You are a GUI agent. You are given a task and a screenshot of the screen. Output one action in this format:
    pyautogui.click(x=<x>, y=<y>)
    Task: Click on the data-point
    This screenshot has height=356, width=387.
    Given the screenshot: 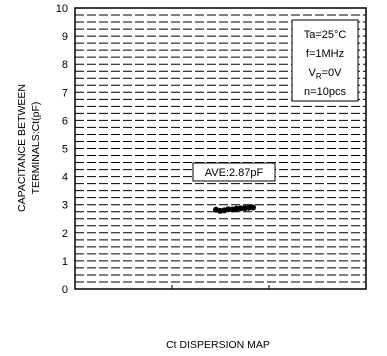 What is the action you would take?
    pyautogui.click(x=253, y=207)
    